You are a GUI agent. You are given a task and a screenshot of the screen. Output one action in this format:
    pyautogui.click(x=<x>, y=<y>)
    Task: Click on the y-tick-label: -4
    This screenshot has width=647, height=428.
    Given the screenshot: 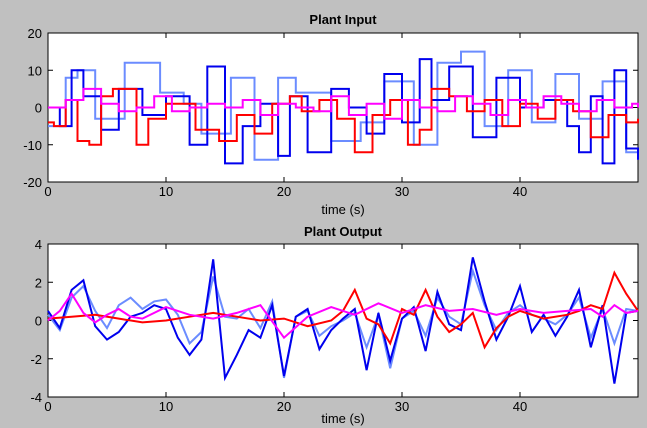 What is the action you would take?
    pyautogui.click(x=36, y=397)
    